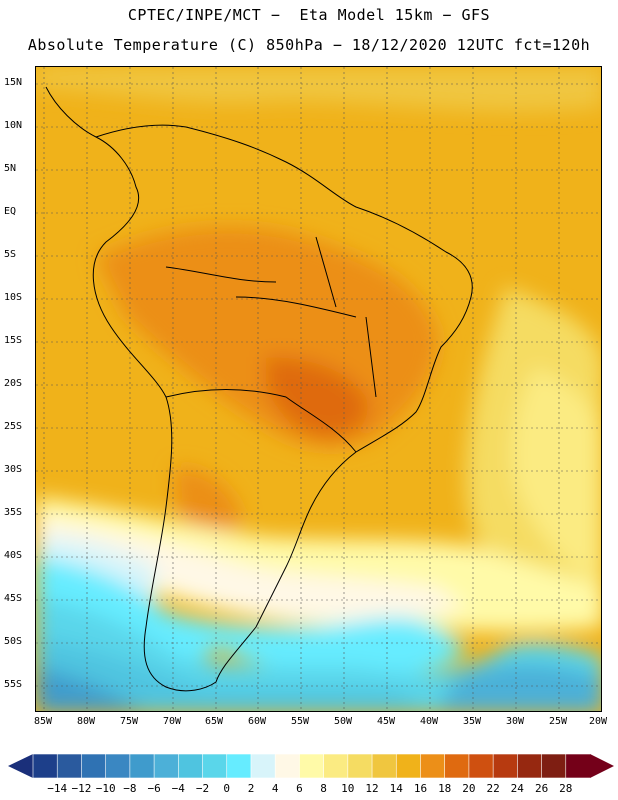 Image resolution: width=618 pixels, height=800 pixels. I want to click on lon-label-80w: 80W, so click(86, 721).